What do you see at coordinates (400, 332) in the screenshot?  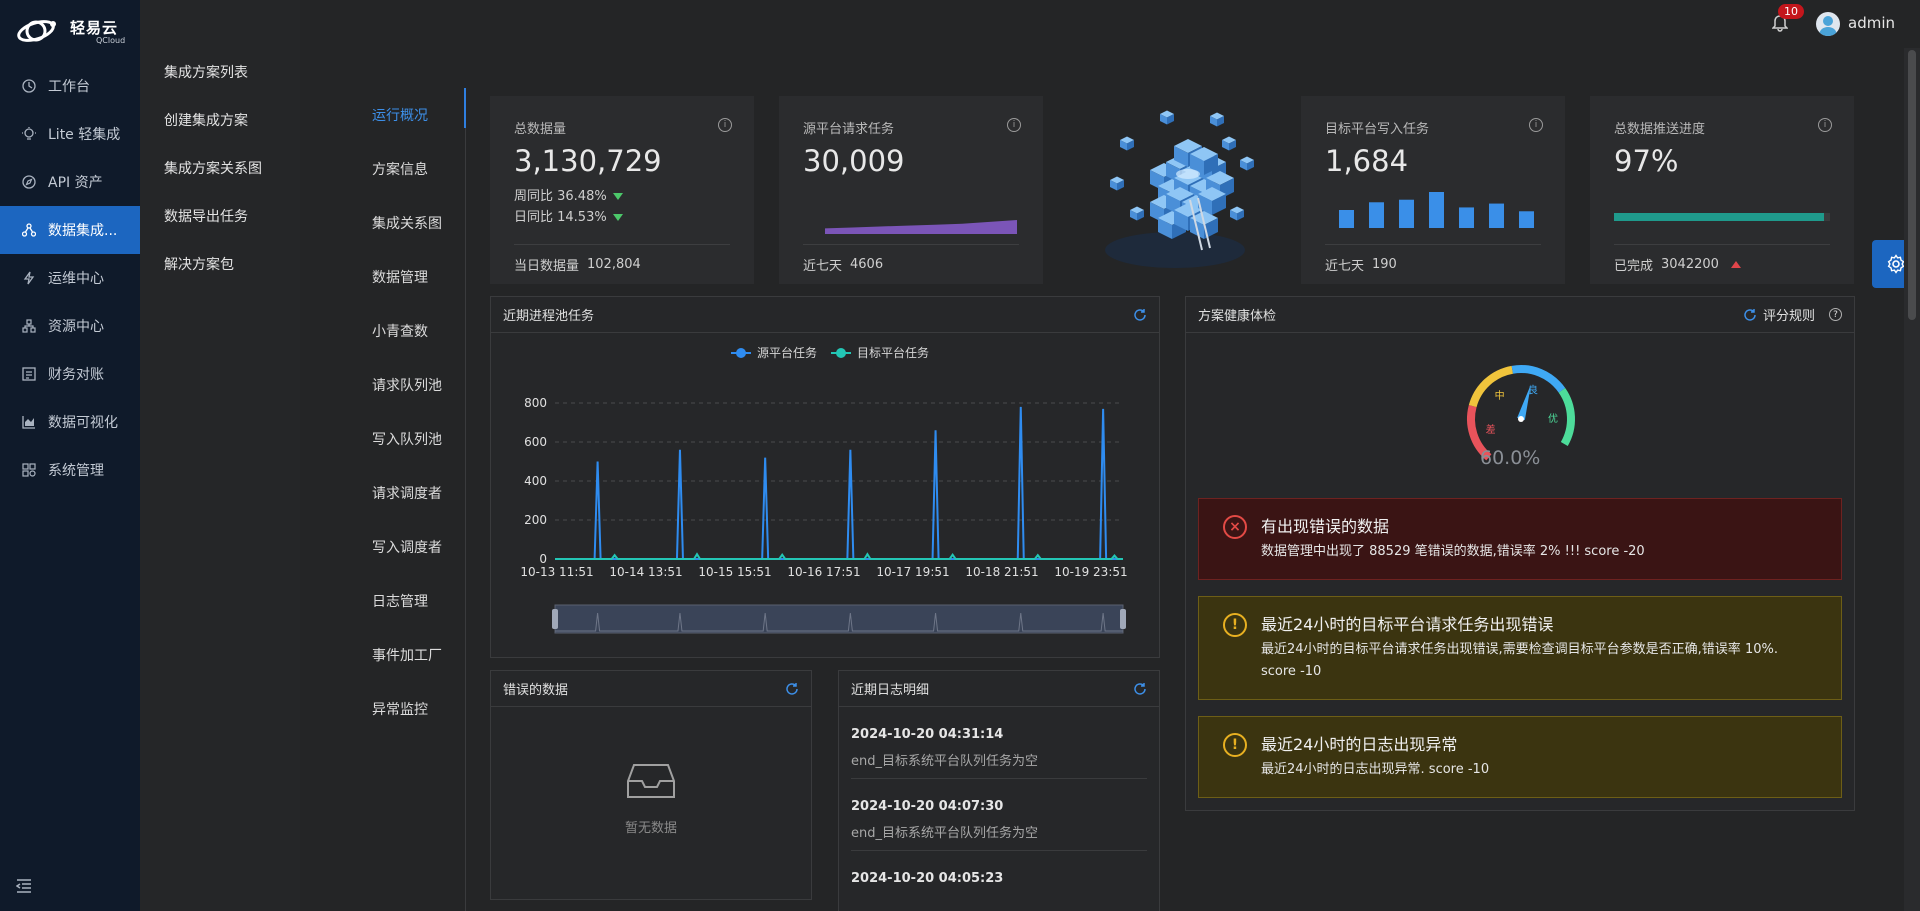 I see `tab: 小青查数` at bounding box center [400, 332].